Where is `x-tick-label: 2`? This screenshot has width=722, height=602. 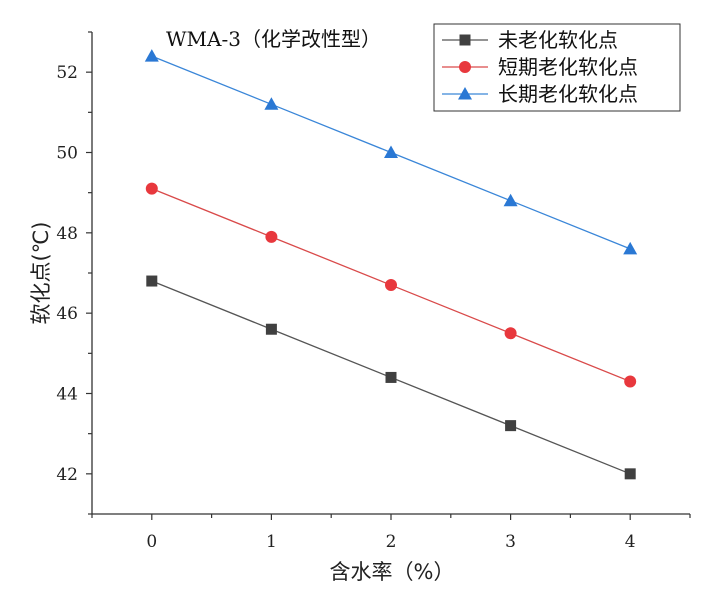 x-tick-label: 2 is located at coordinates (391, 542).